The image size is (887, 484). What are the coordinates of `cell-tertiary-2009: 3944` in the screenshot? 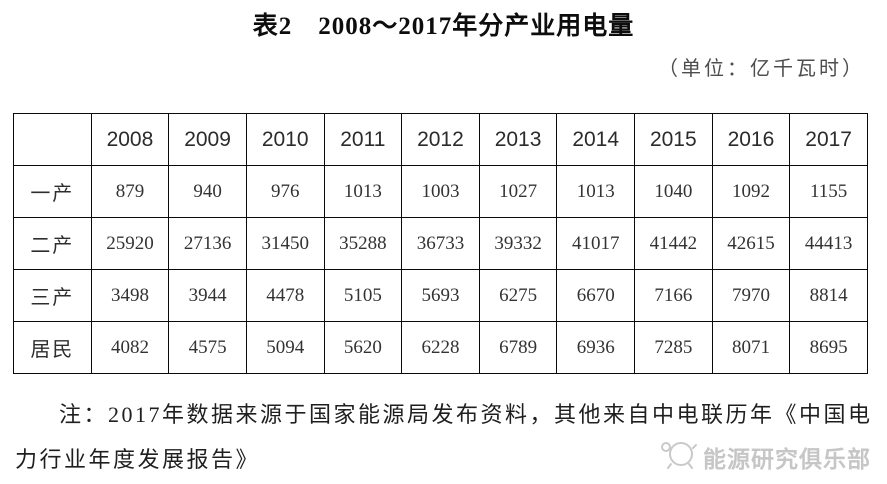 It's located at (207, 295).